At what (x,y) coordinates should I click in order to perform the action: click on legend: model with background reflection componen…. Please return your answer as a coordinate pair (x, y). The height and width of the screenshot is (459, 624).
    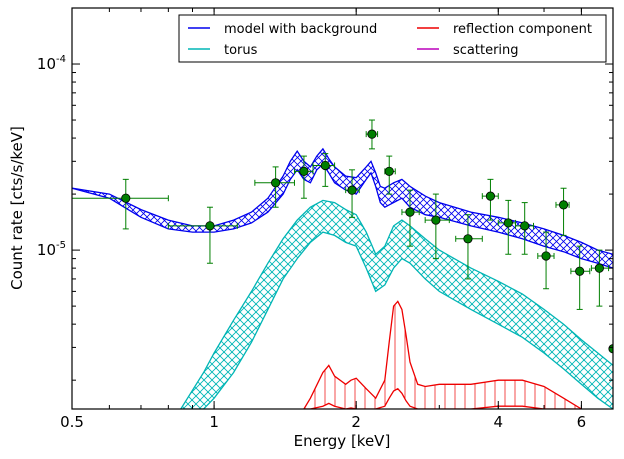
    Looking at the image, I should click on (392, 38).